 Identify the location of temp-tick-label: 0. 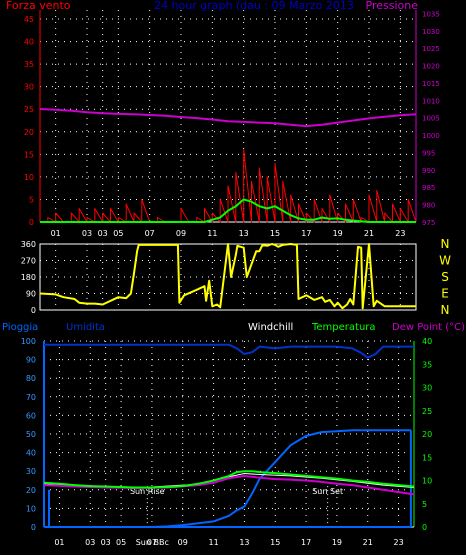
(424, 527).